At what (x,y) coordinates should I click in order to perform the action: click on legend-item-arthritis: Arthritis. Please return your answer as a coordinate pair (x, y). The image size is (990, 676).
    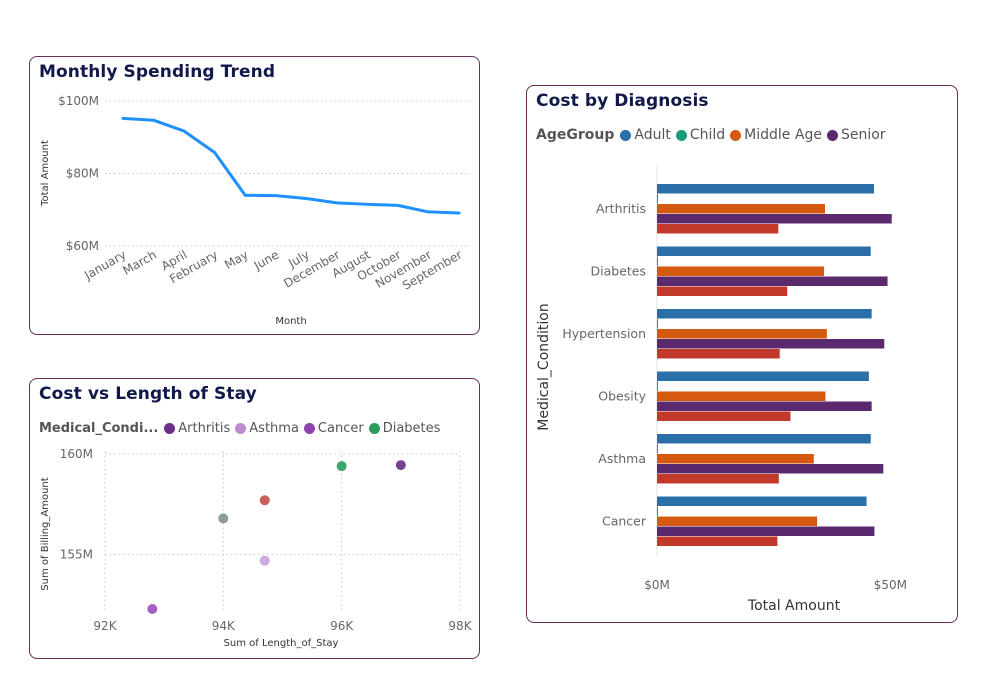
    Looking at the image, I should click on (197, 428).